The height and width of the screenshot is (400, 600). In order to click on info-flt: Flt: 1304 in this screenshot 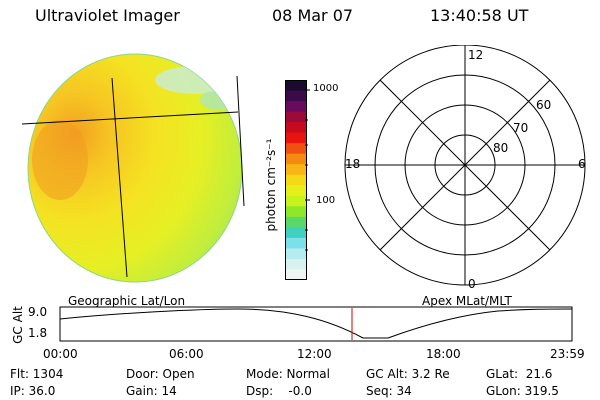, I will do `click(37, 374)`.